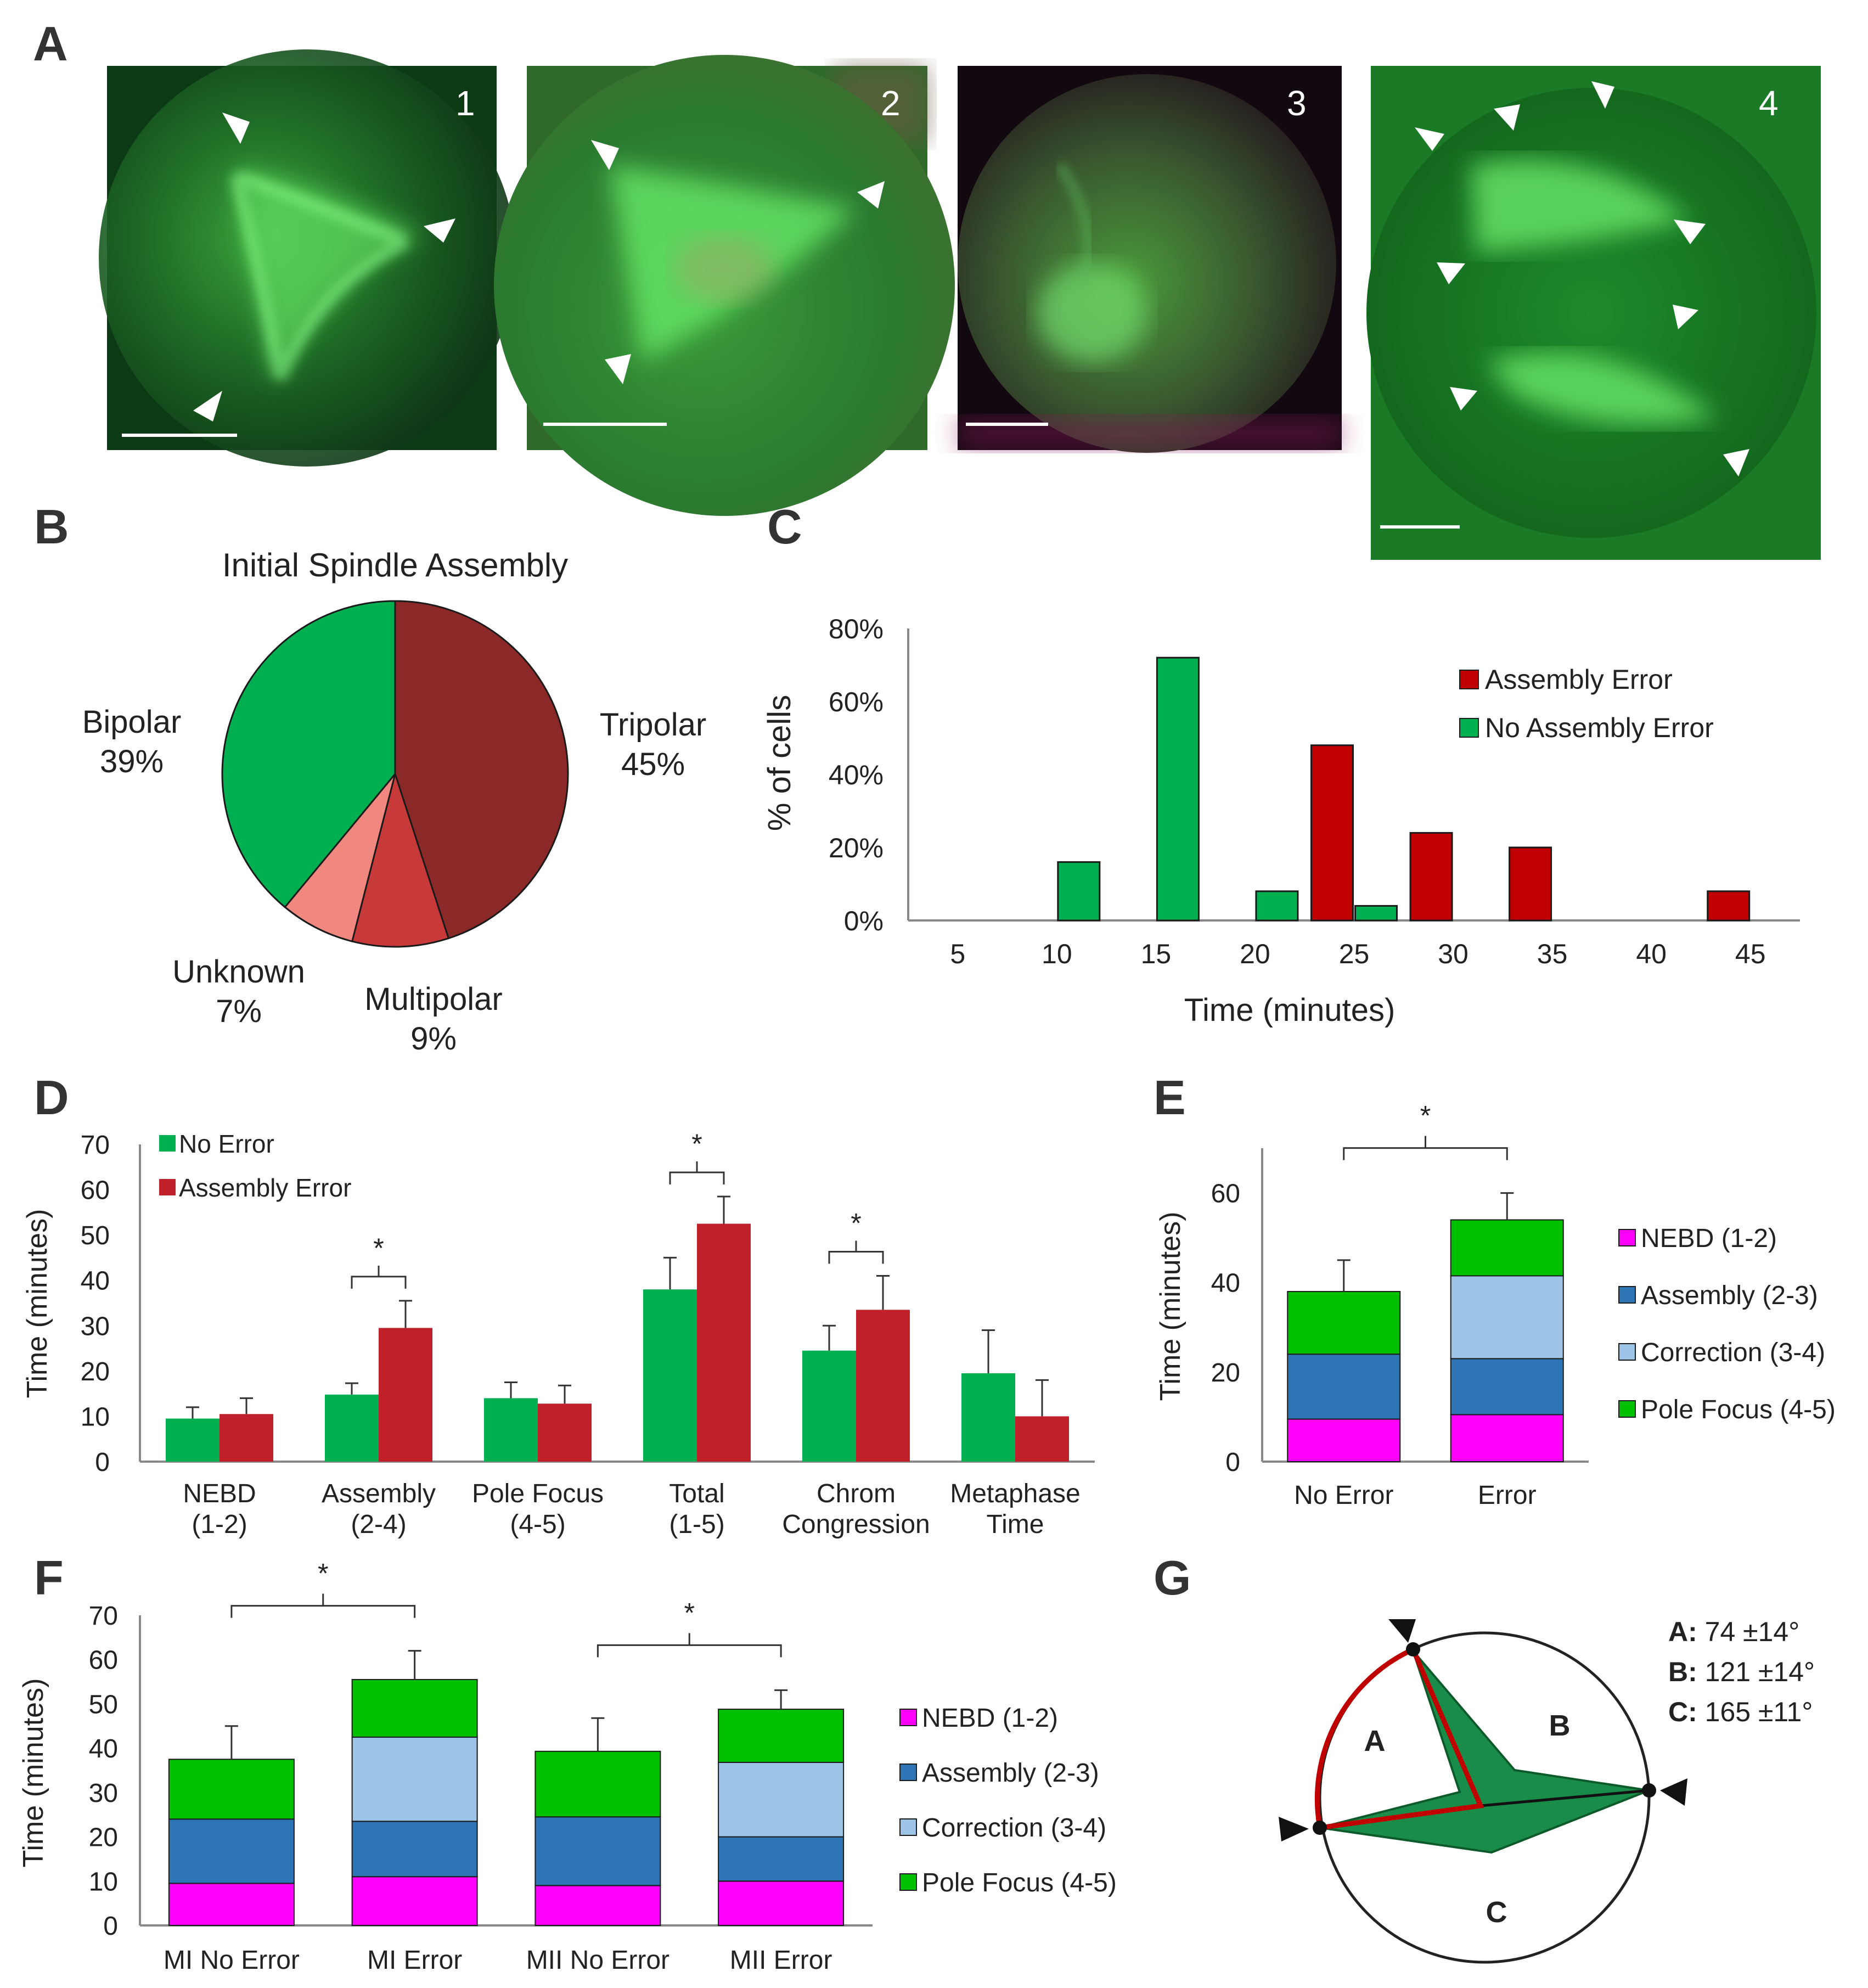 The width and height of the screenshot is (1868, 1988). Describe the element at coordinates (1294, 1829) in the screenshot. I see `arrowhead-left` at that location.